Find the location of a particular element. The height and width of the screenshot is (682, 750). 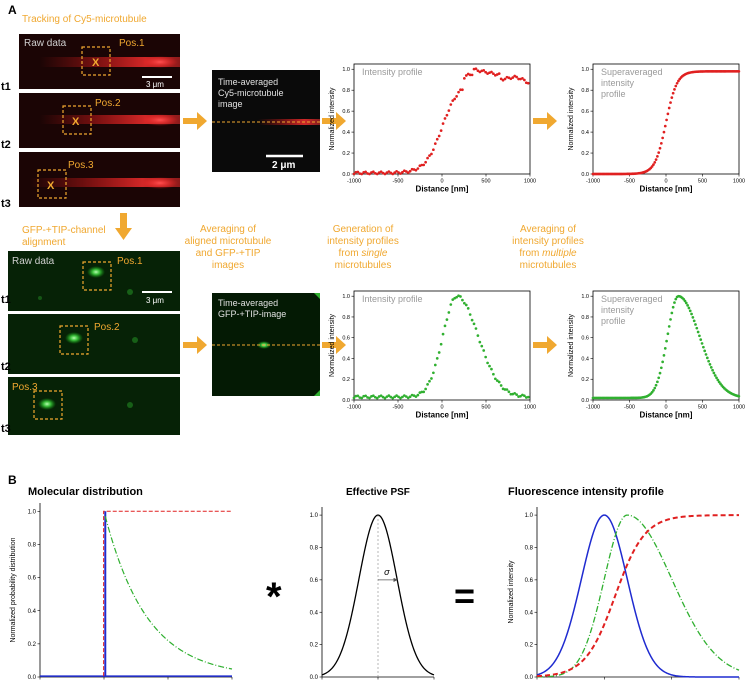

plot-title: Superaveraged is located at coordinates (632, 72).